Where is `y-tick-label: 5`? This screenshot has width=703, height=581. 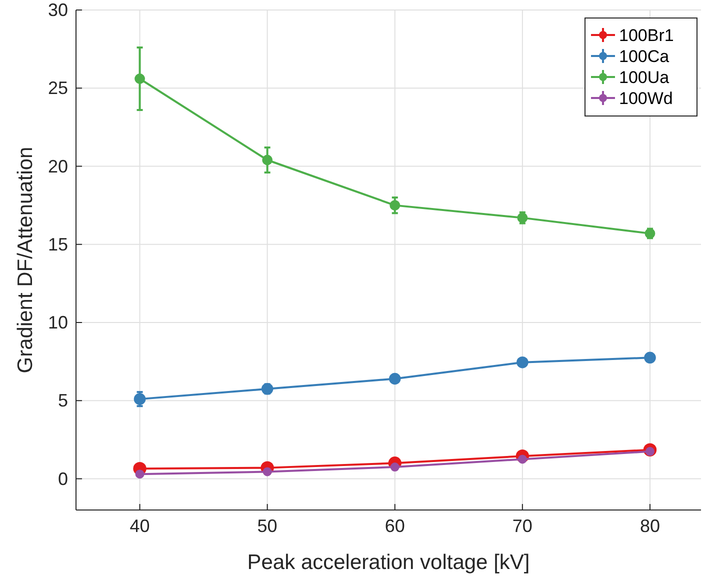
y-tick-label: 5 is located at coordinates (63, 400).